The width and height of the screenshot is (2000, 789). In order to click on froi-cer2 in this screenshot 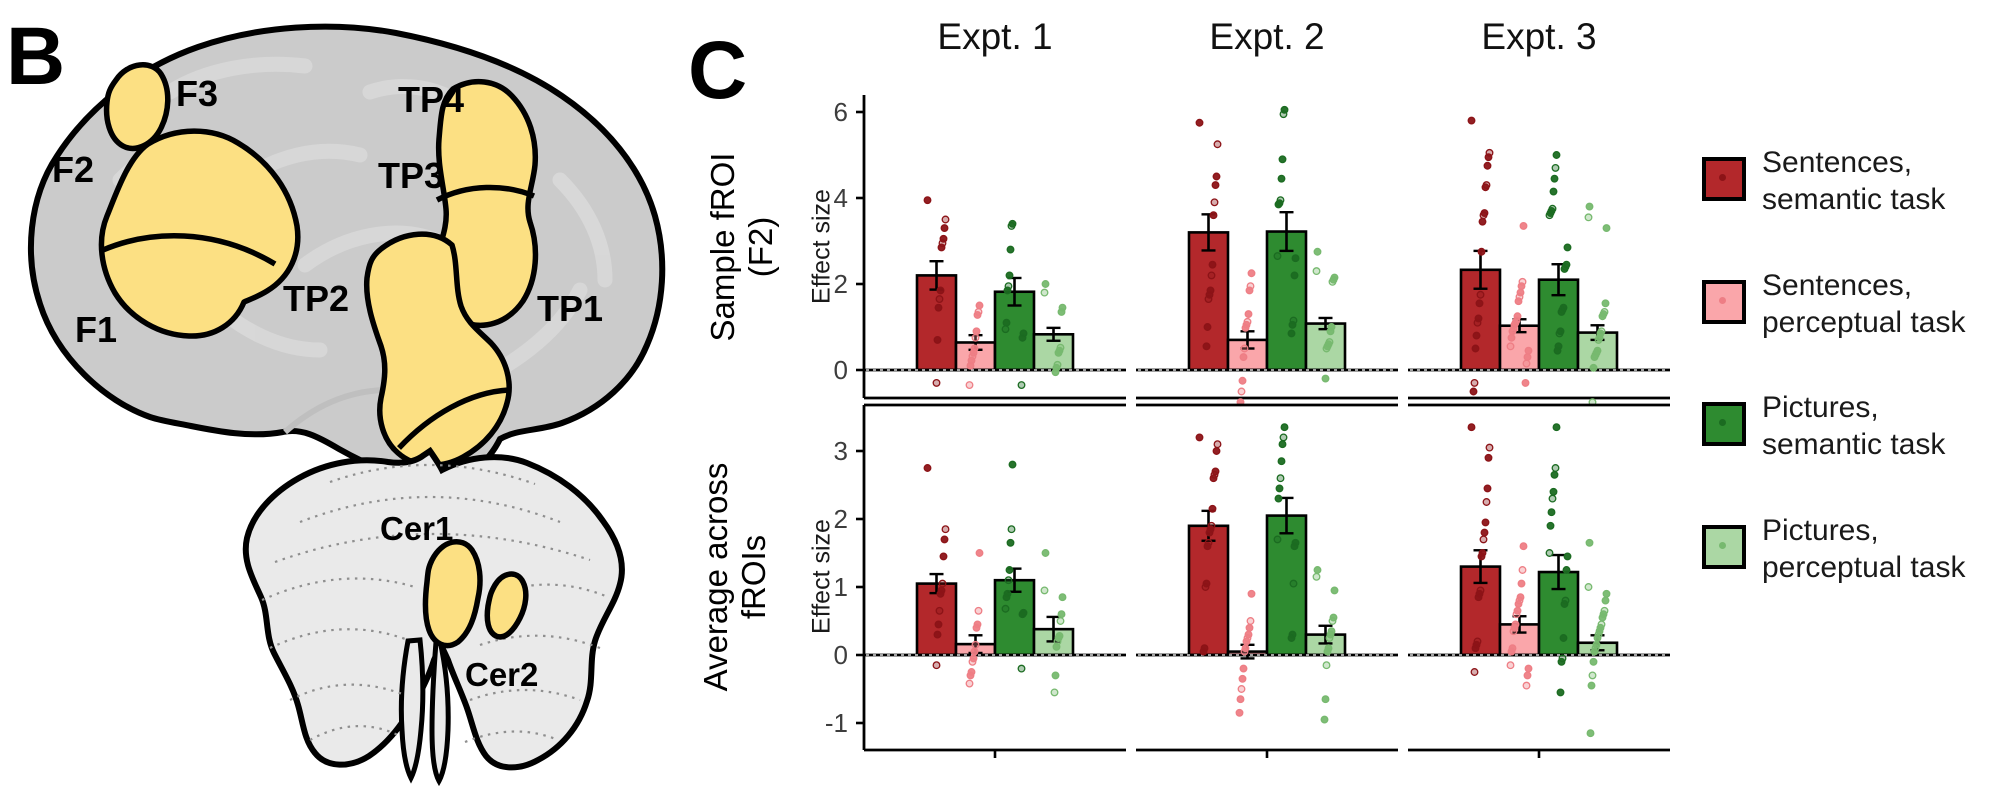, I will do `click(506, 605)`.